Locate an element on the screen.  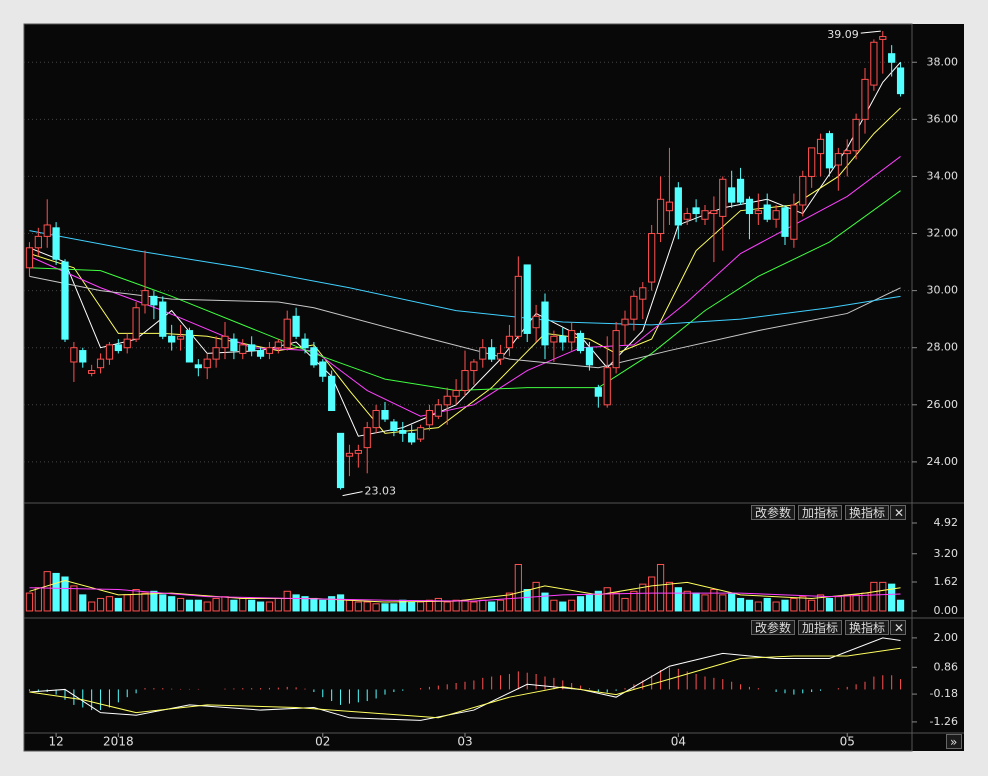
y-tick-label: -0.18 is located at coordinates (944, 693).